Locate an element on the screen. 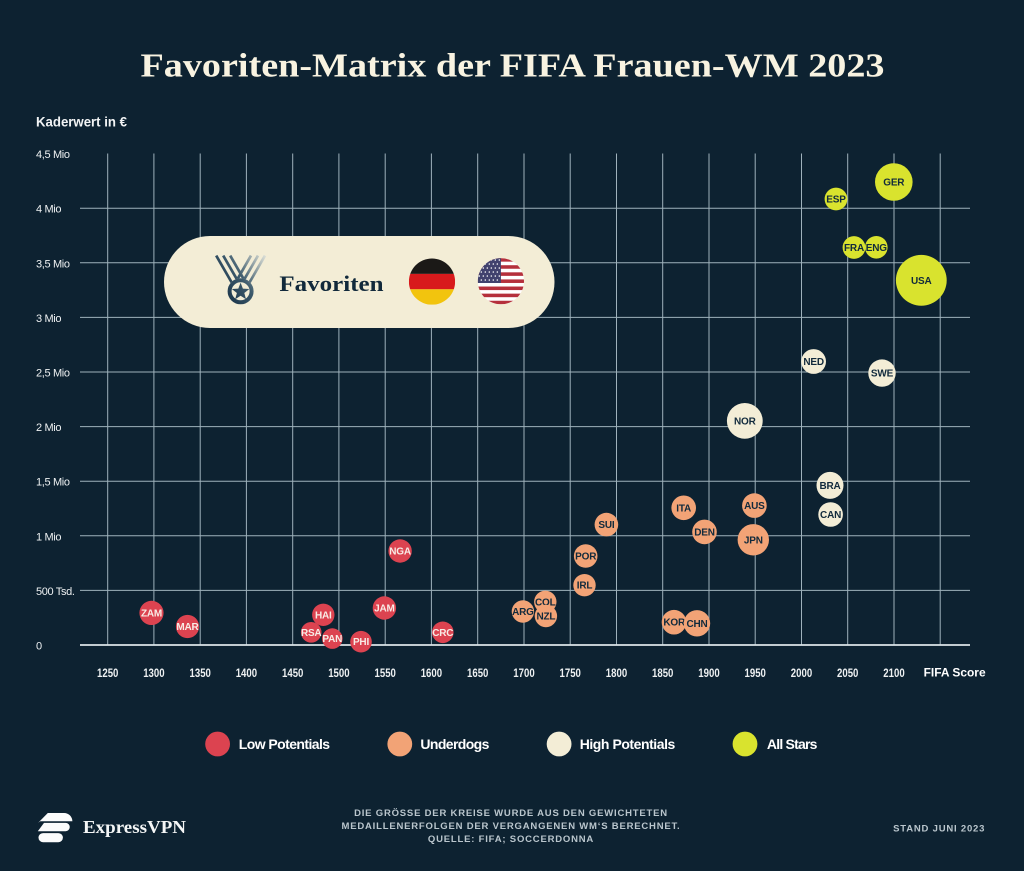 This screenshot has width=1024, height=871. svg-text:Favoriten-Matrix der FIFA Frau: Favoriten-Matrix der FIFA Frauen-WM 2023 is located at coordinates (513, 66).